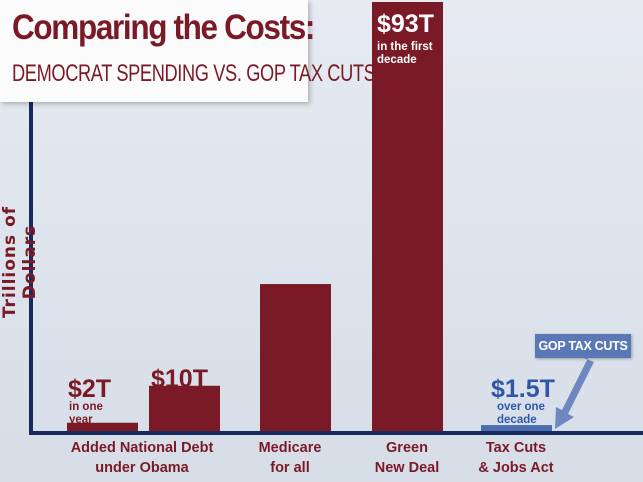 This screenshot has width=643, height=482. I want to click on bar-debt-year, so click(102, 427).